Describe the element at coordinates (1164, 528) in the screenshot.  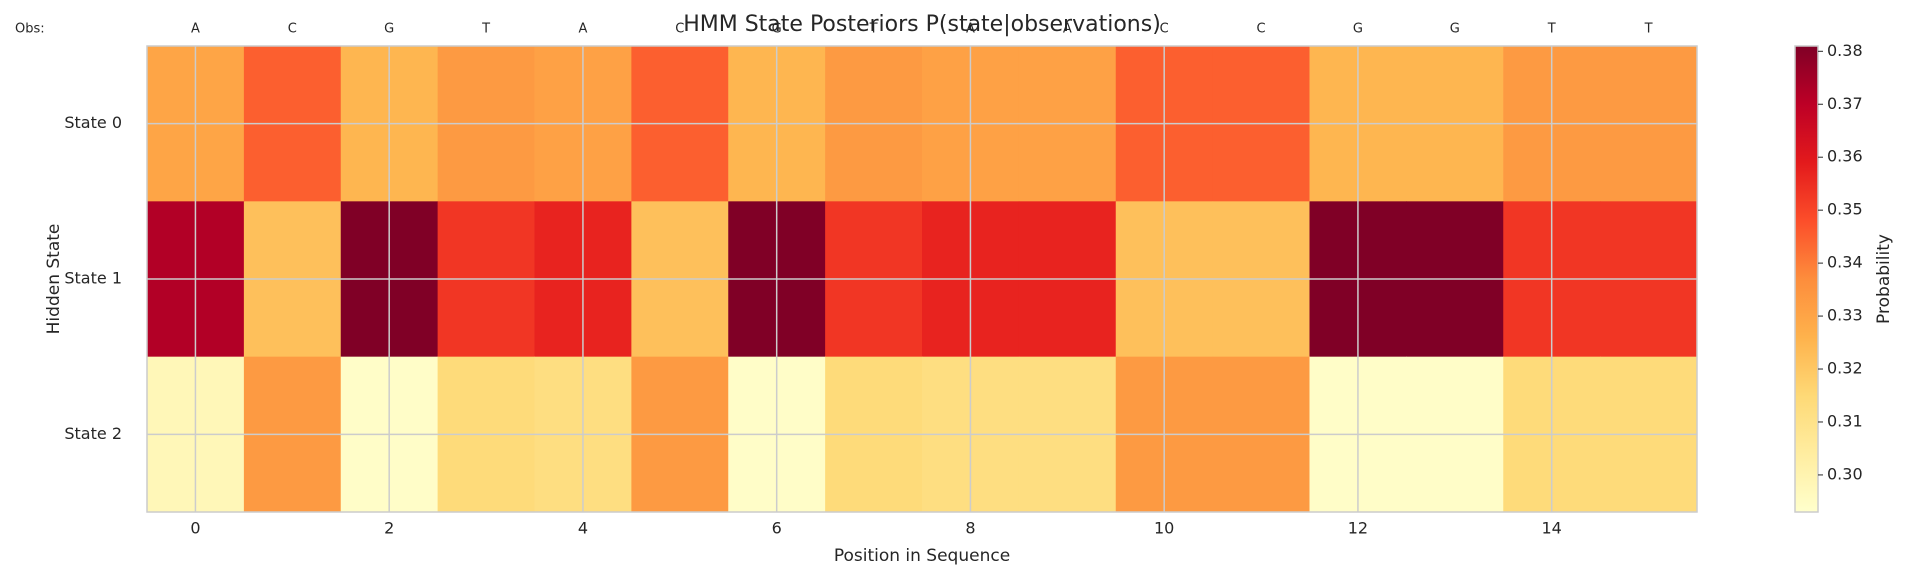
I see `x-tick-label: 10` at that location.